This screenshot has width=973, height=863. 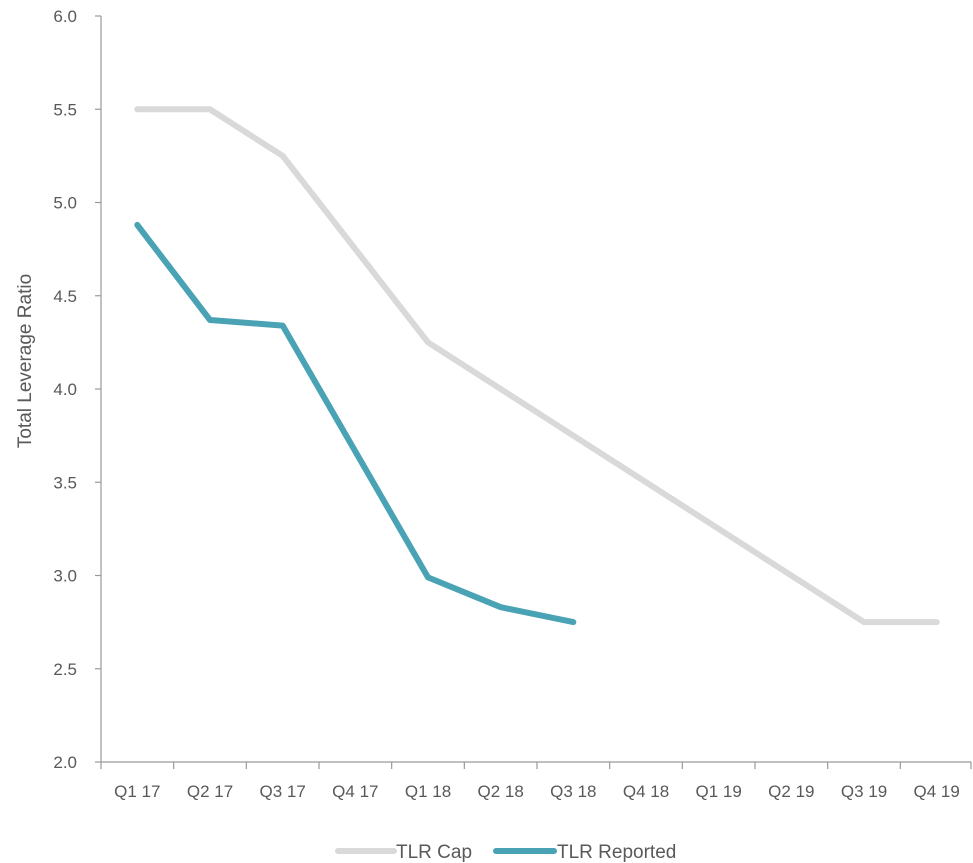 What do you see at coordinates (937, 791) in the screenshot?
I see `x-tick-label: Q4 19` at bounding box center [937, 791].